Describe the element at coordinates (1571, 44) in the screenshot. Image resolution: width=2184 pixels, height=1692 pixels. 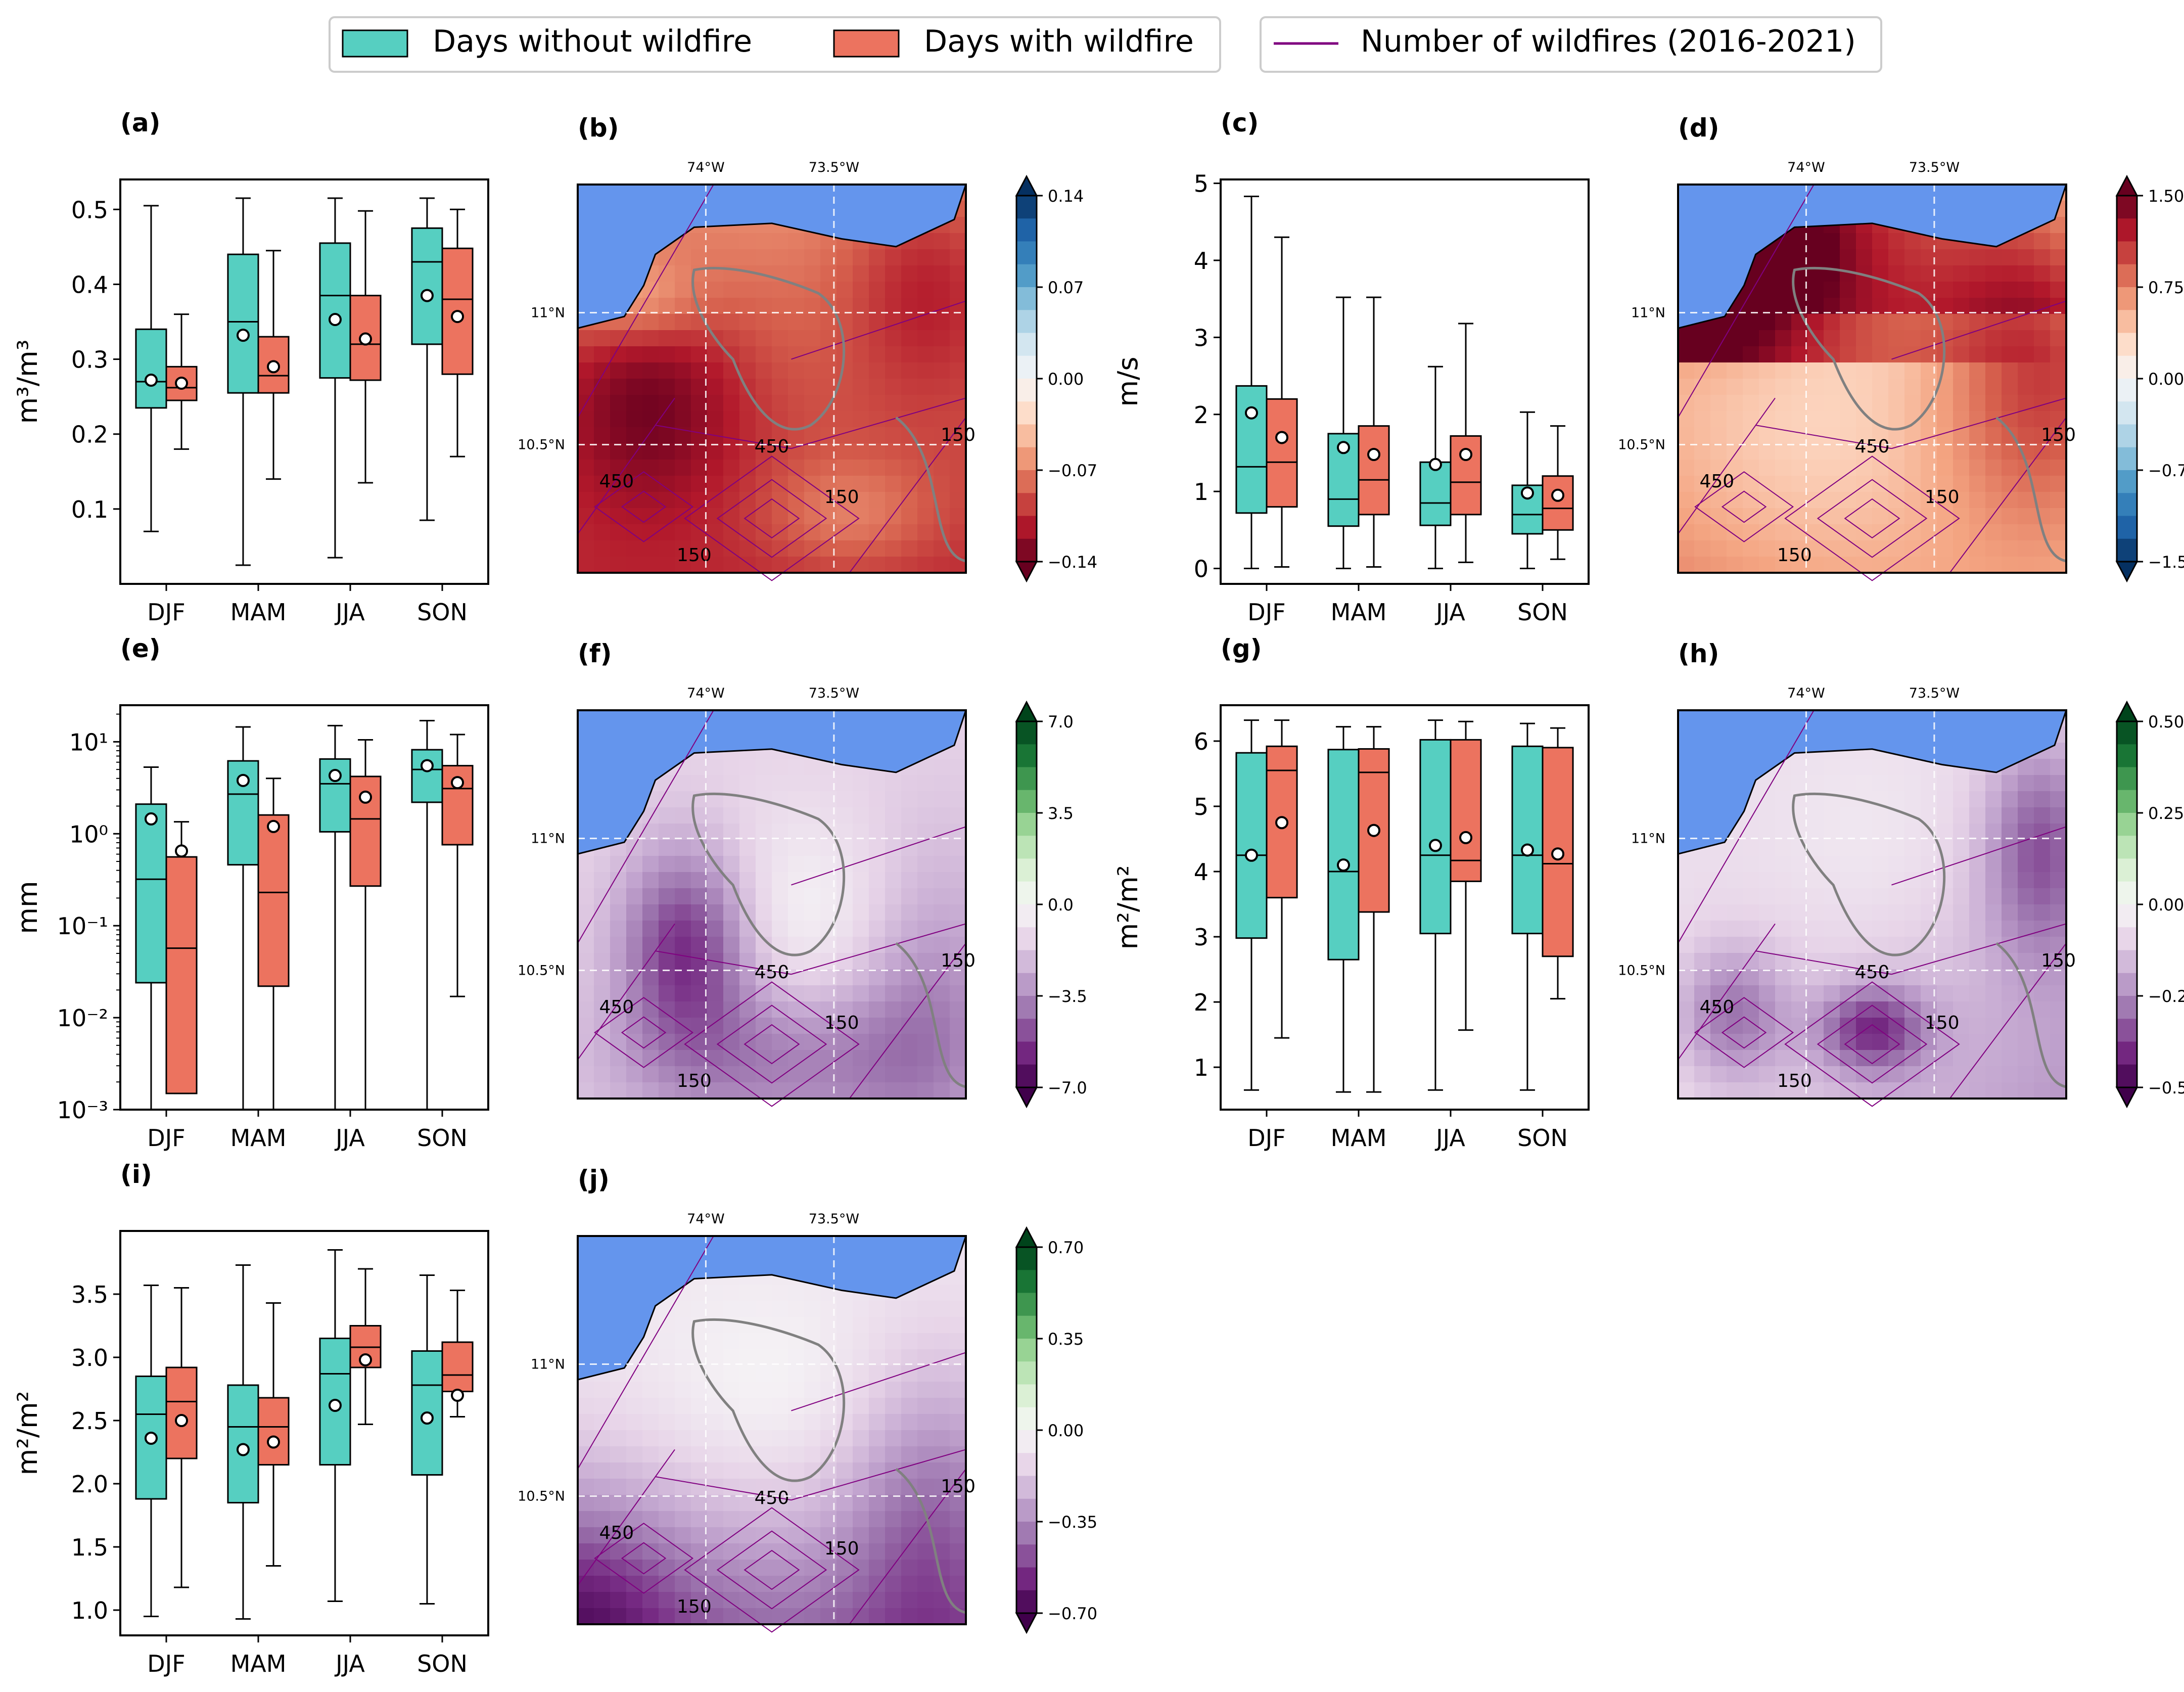
I see `legend-frame-right` at that location.